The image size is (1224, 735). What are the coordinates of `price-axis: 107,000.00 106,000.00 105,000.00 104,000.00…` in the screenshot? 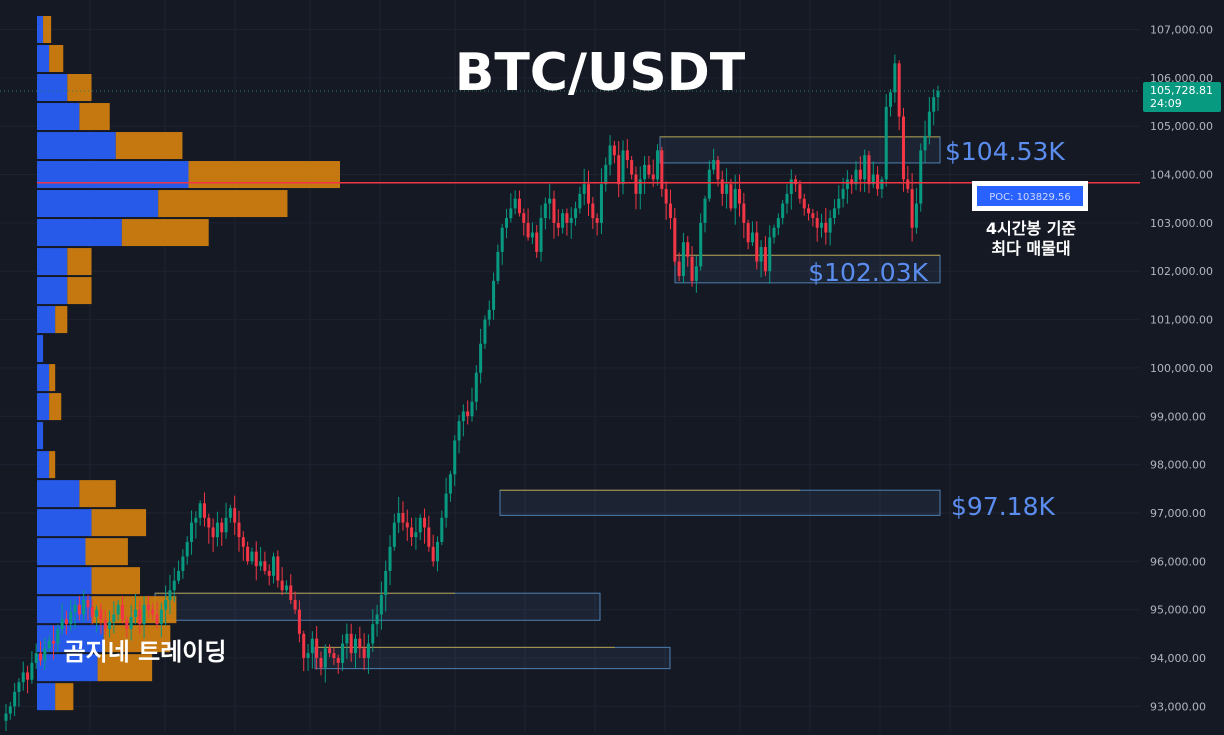 It's located at (1182, 368).